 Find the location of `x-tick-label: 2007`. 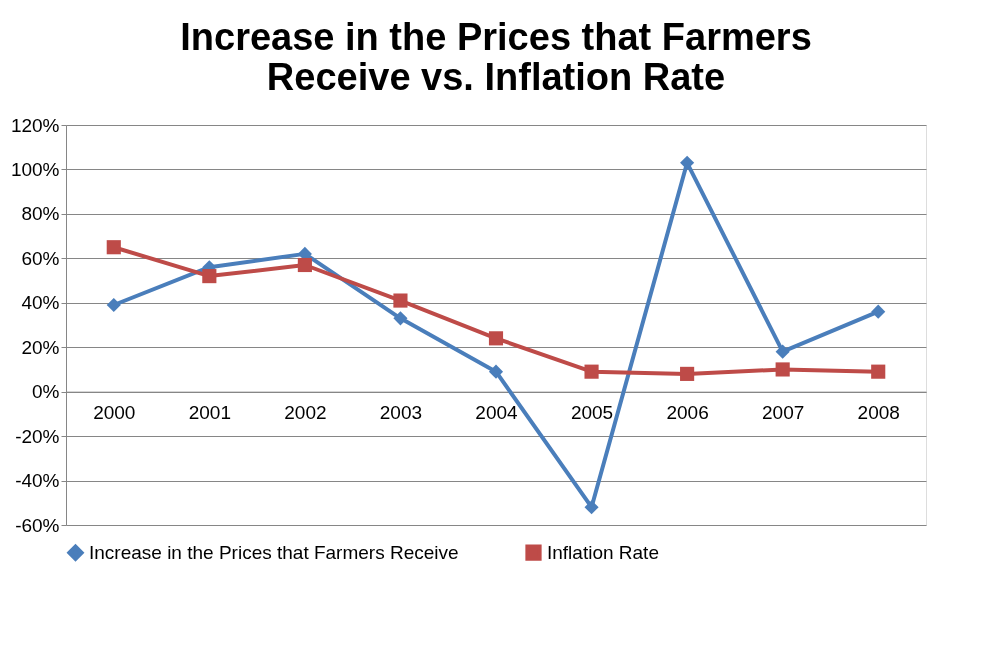

x-tick-label: 2007 is located at coordinates (783, 413).